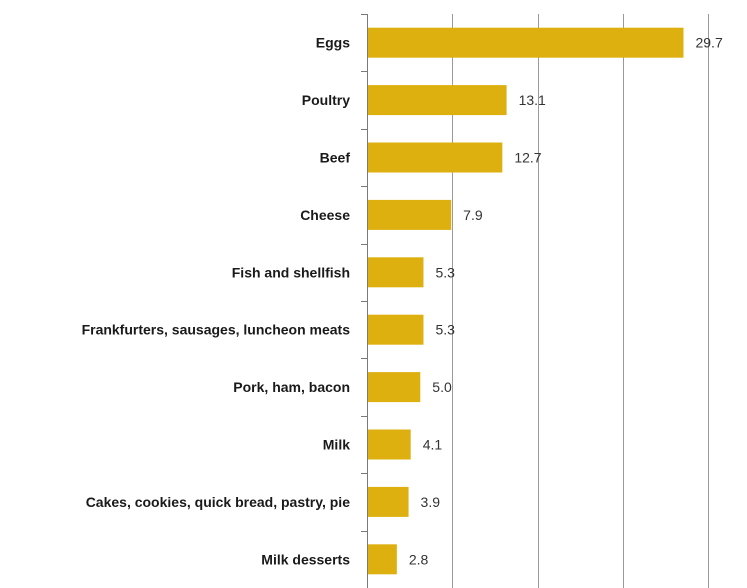 This screenshot has width=747, height=588. Describe the element at coordinates (442, 387) in the screenshot. I see `value-label-7: 5.0` at that location.